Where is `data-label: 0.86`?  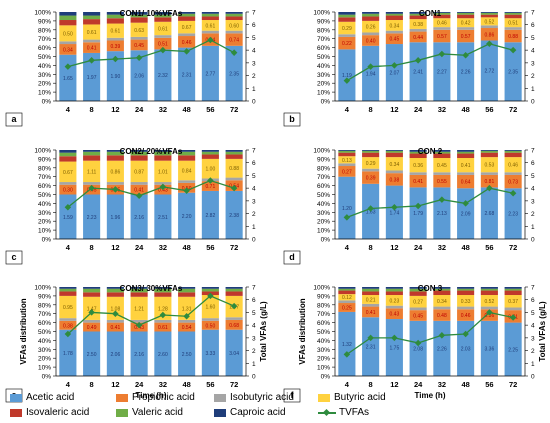
data-label: 0.86 is located at coordinates (490, 35).